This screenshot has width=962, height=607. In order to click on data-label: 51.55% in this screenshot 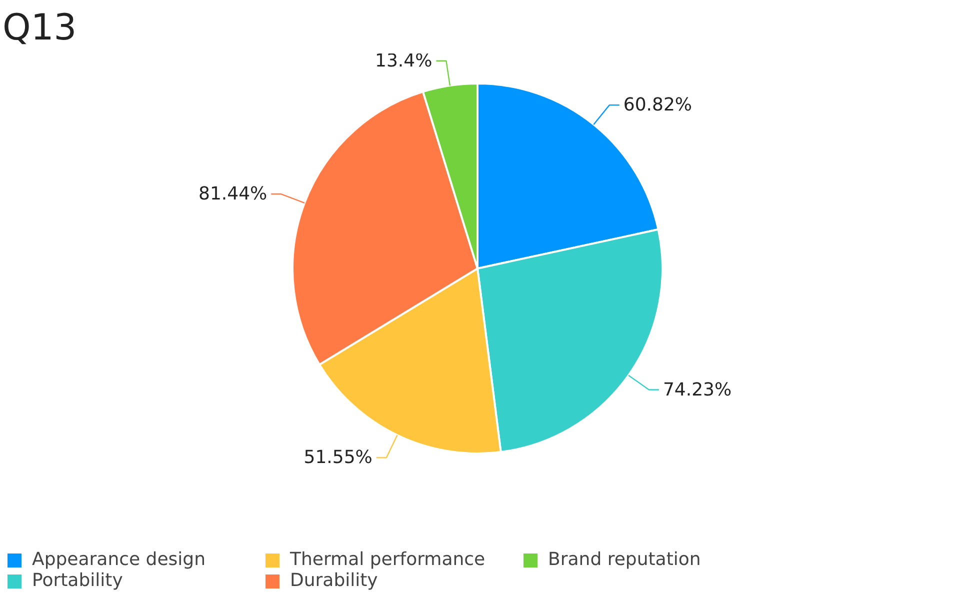, I will do `click(338, 457)`.